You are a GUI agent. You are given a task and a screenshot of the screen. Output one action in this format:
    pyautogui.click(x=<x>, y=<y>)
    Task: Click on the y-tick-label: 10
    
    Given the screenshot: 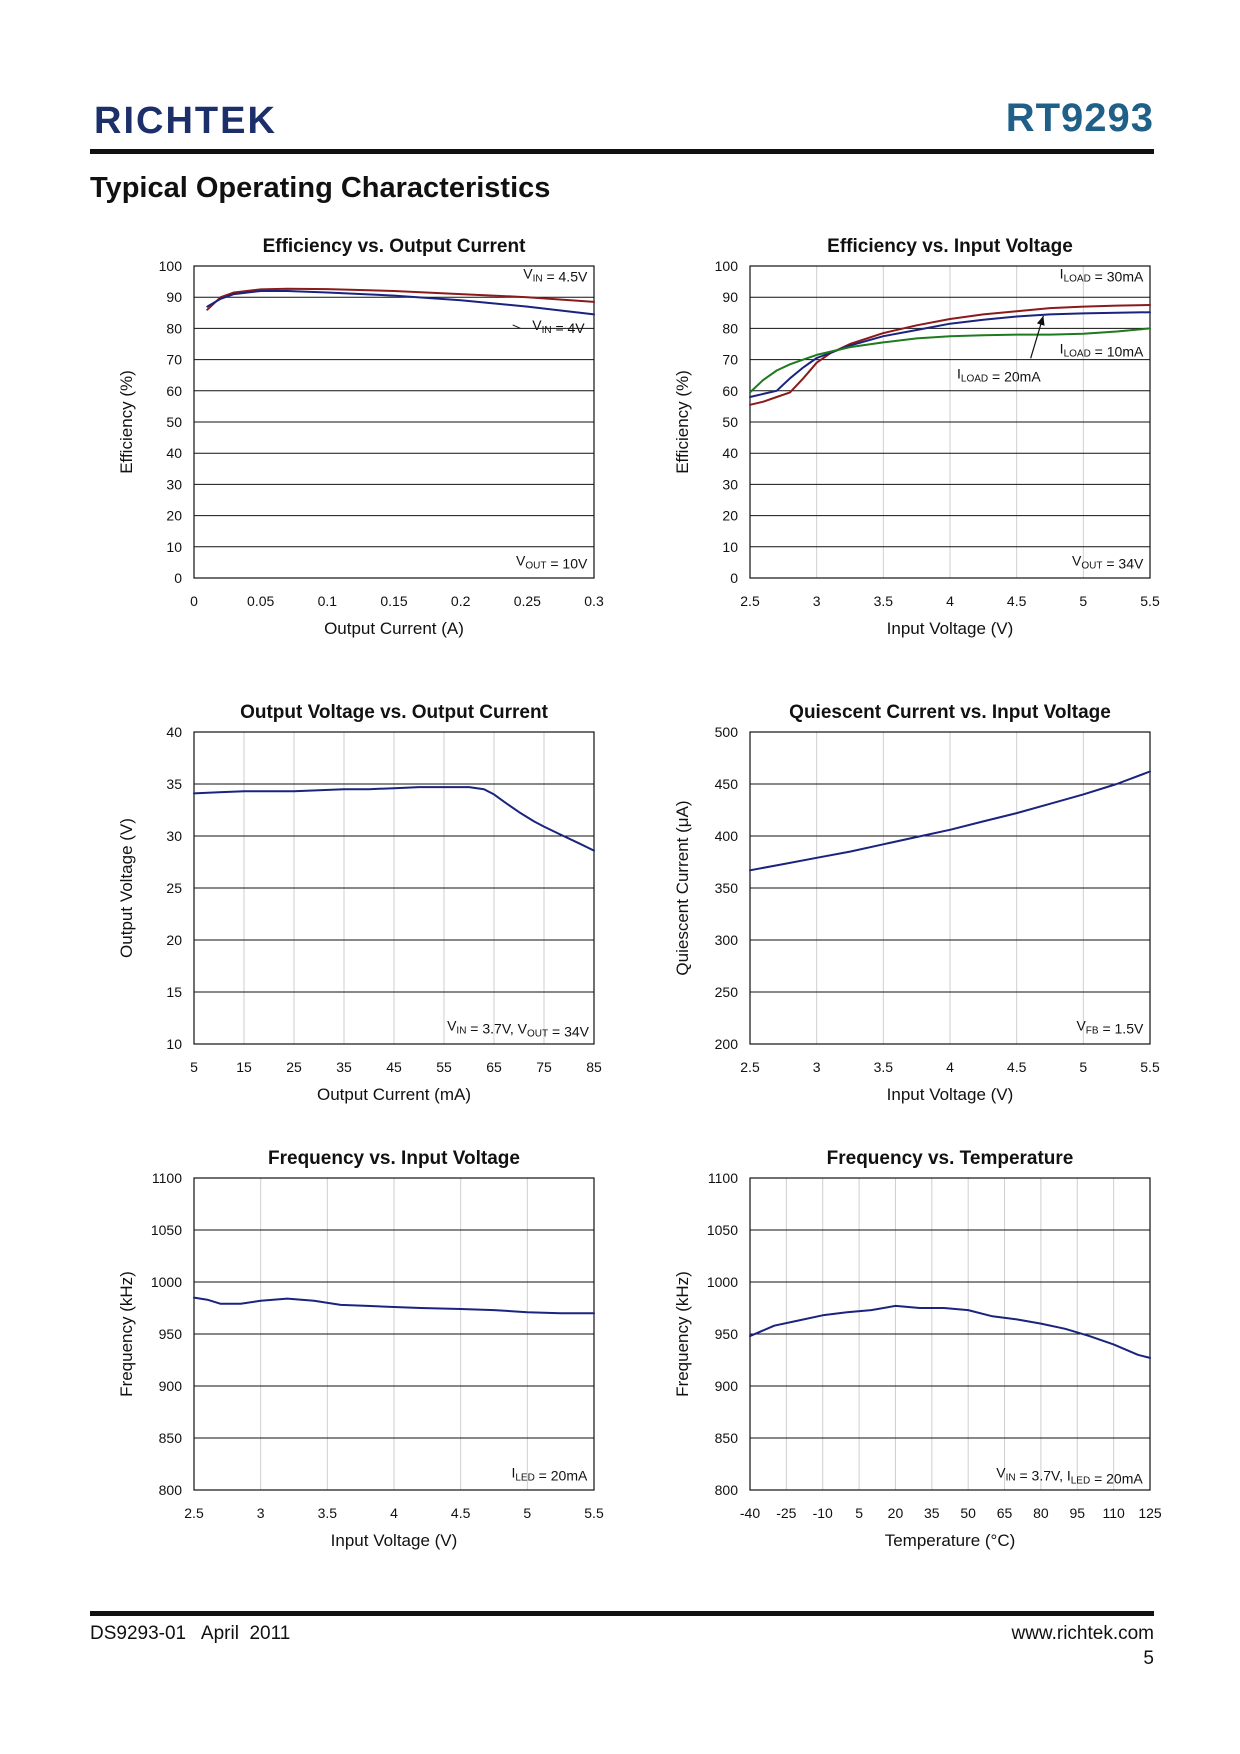 What is the action you would take?
    pyautogui.click(x=174, y=1044)
    